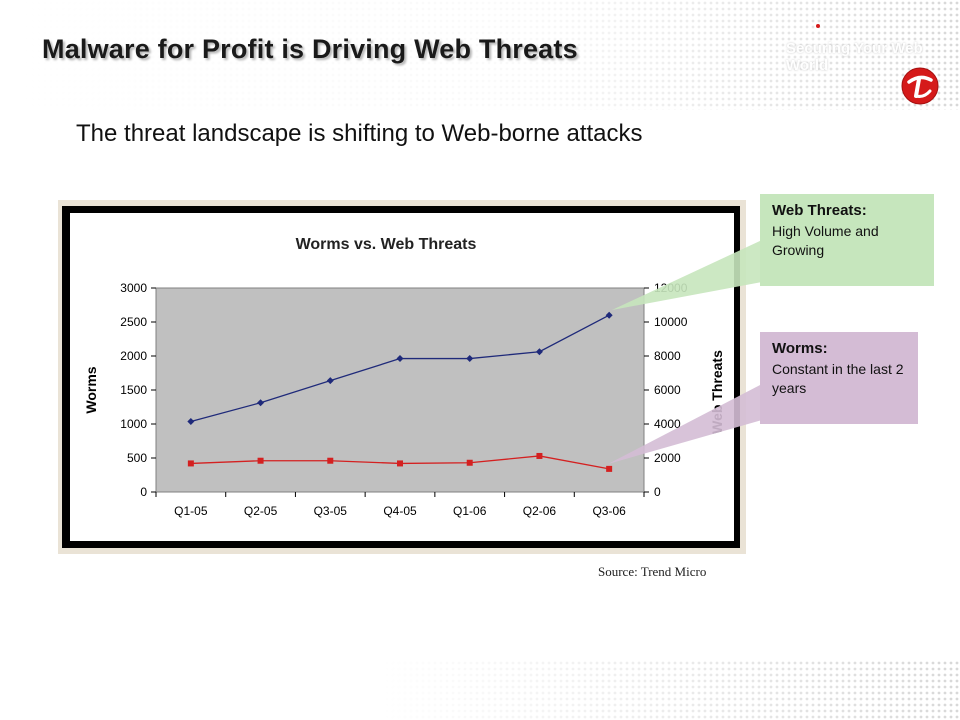 The width and height of the screenshot is (960, 720). What do you see at coordinates (825, 240) in the screenshot?
I see `web-threats-callout-body: High Volume and Growing` at bounding box center [825, 240].